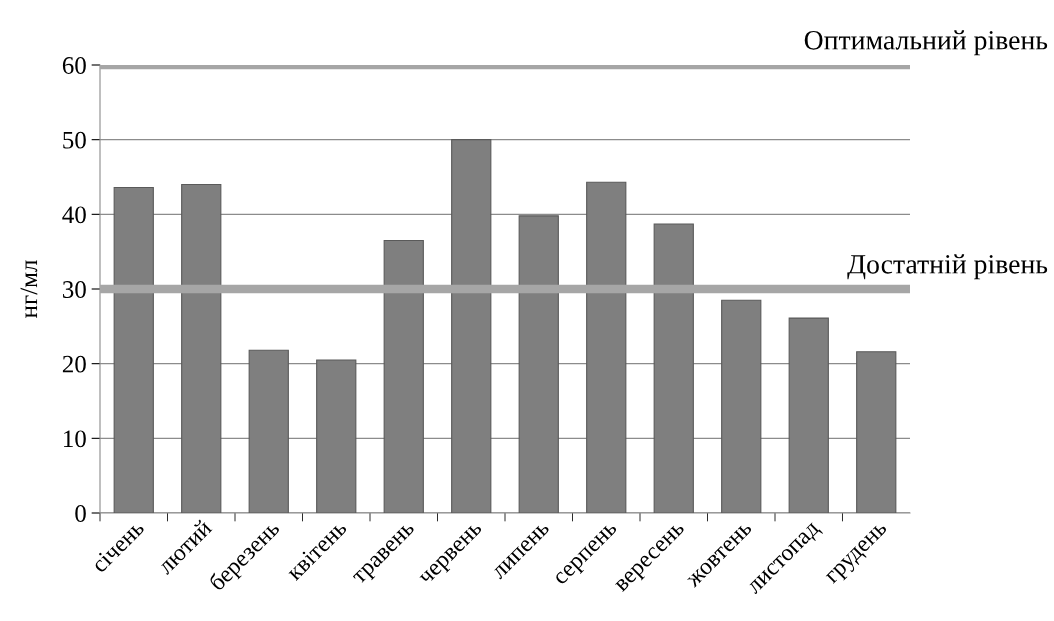 This screenshot has width=1054, height=621. Describe the element at coordinates (29, 289) in the screenshot. I see `y-axis-title: нг/мл` at that location.